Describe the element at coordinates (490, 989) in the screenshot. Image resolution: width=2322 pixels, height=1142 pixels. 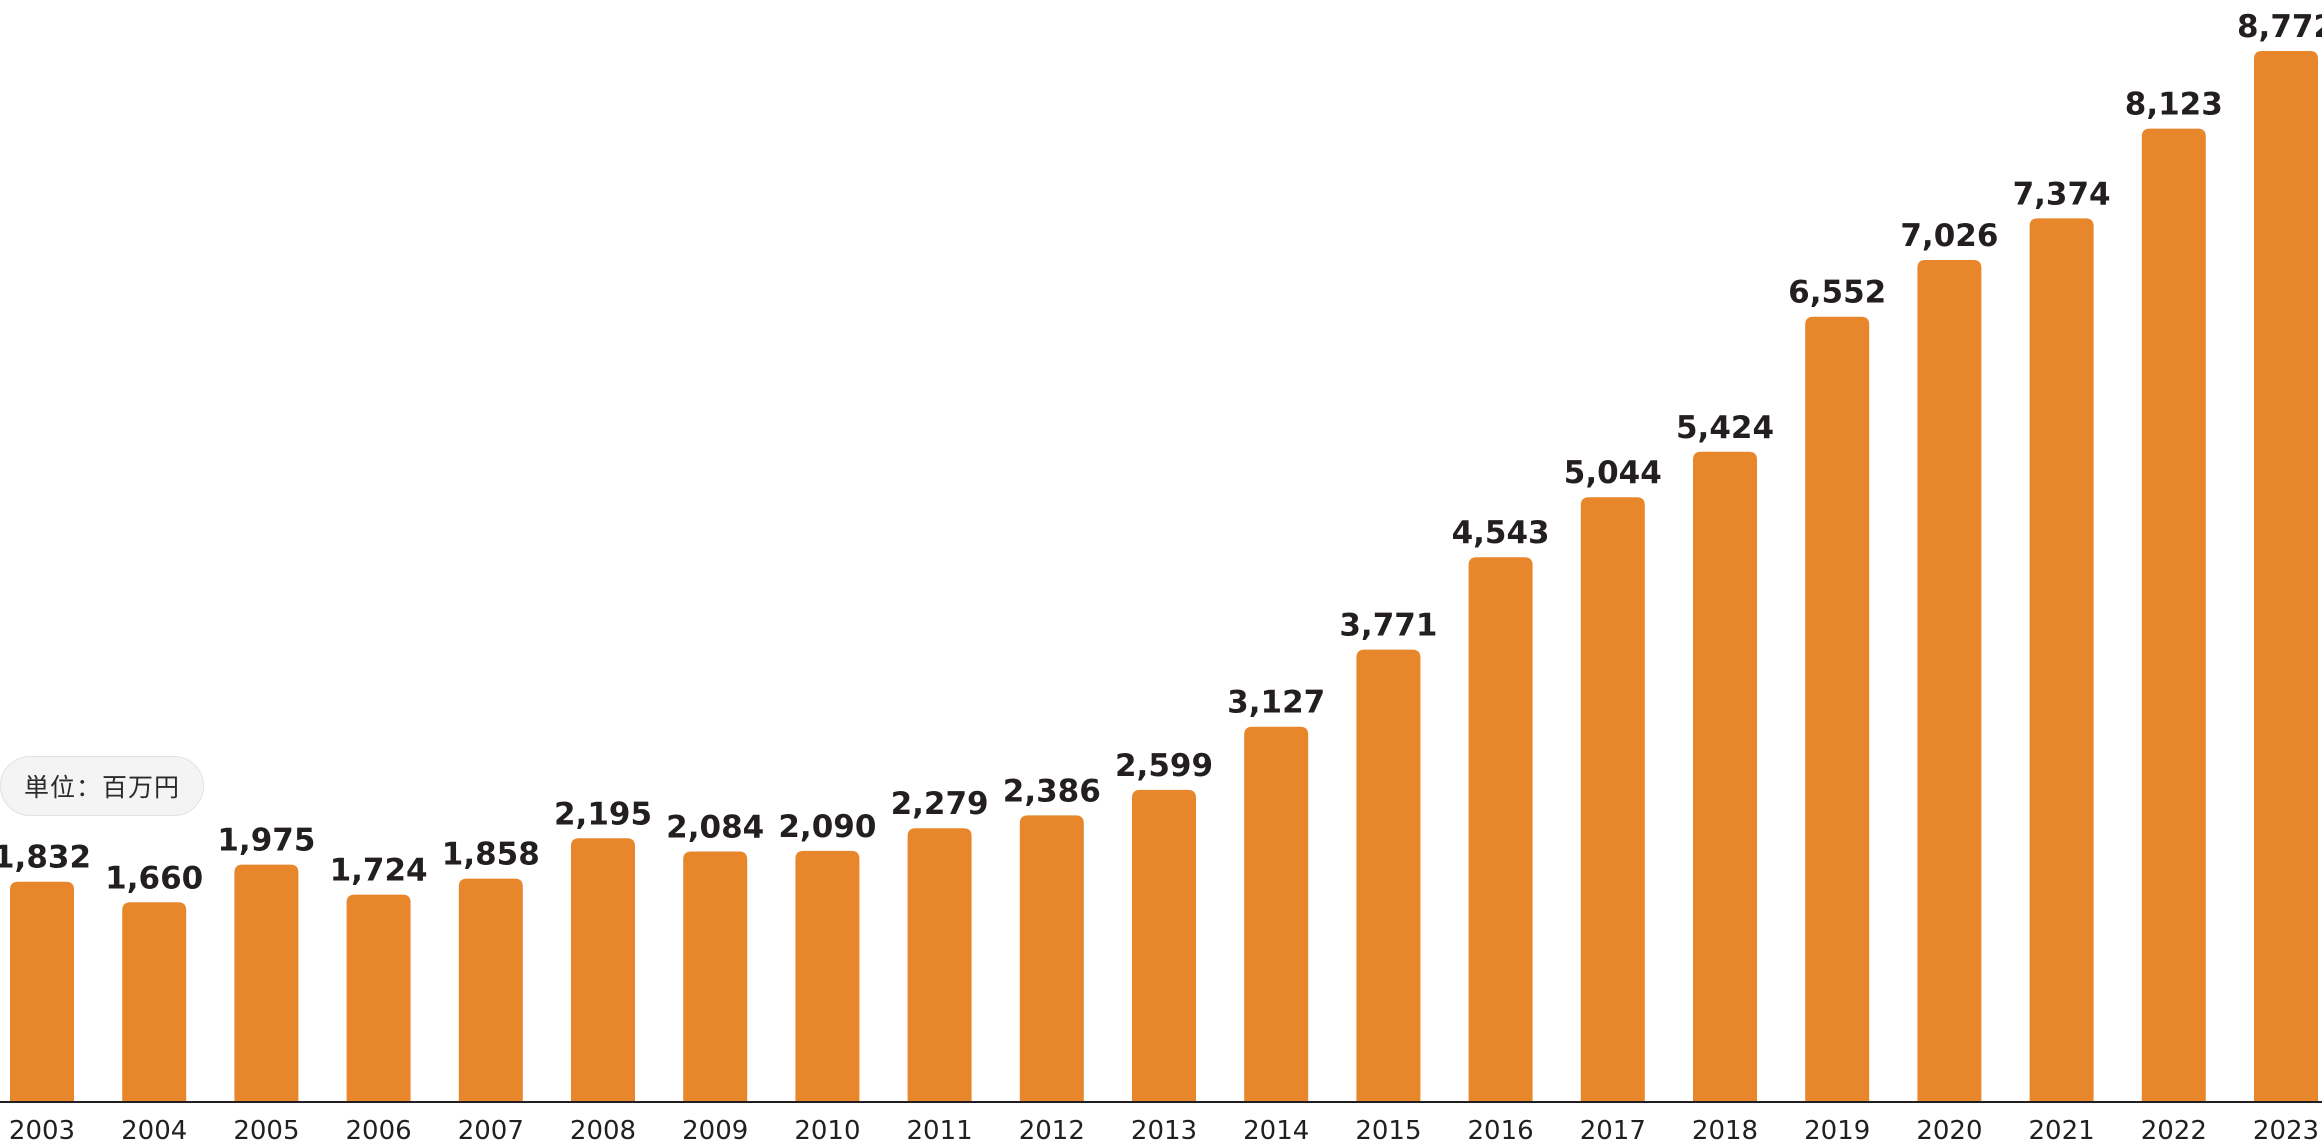
I see `bar-2007` at that location.